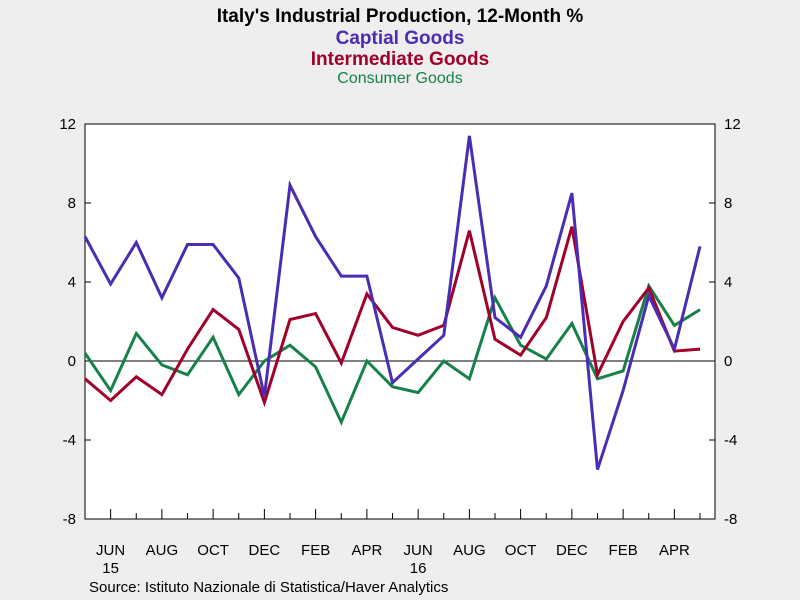 This screenshot has height=600, width=800. I want to click on legend-entry-intermediate-goods: Intermediate Goods, so click(400, 59).